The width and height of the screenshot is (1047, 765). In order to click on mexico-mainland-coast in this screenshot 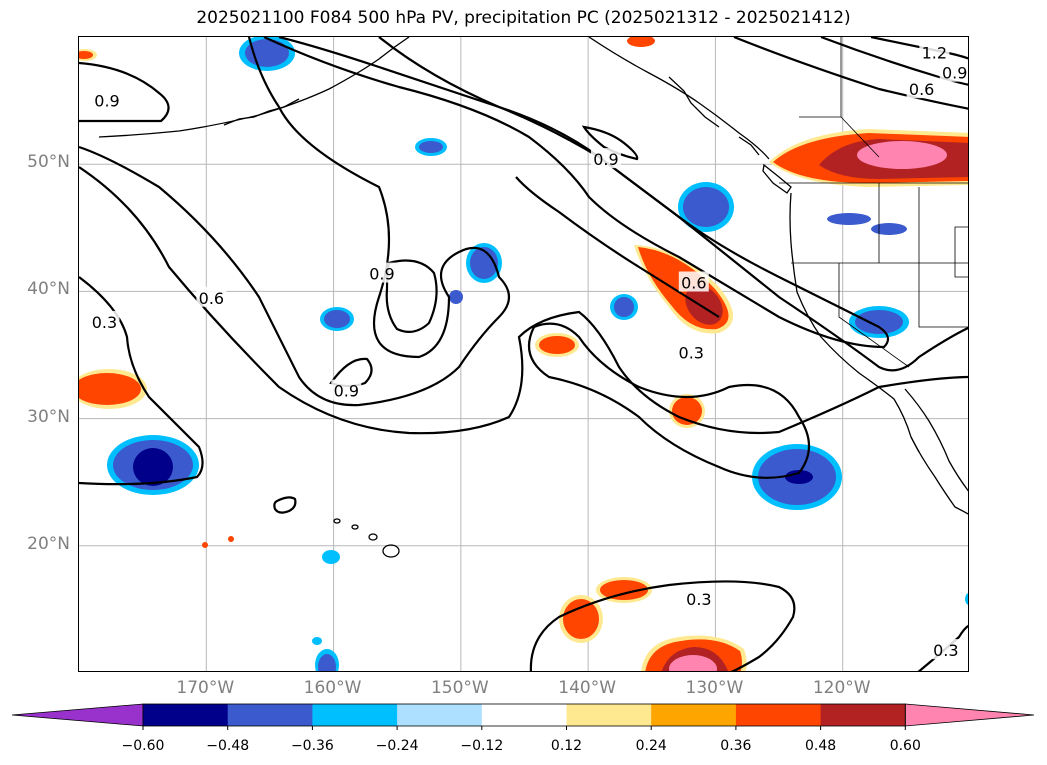, I will do `click(915, 444)`.